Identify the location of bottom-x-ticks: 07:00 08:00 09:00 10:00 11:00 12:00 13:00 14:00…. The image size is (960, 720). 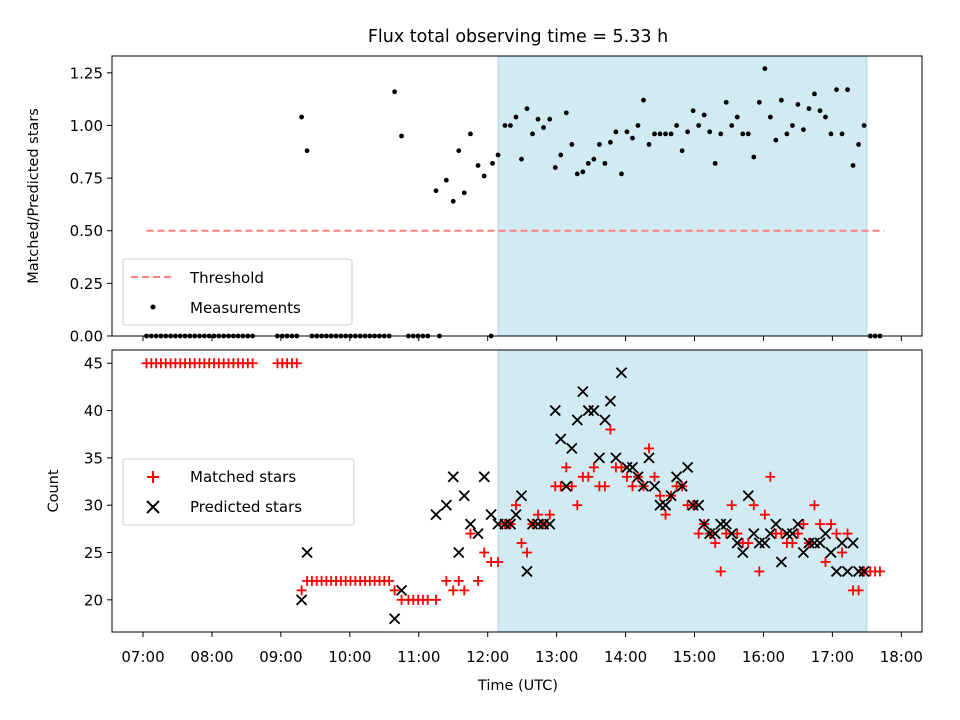
(522, 649).